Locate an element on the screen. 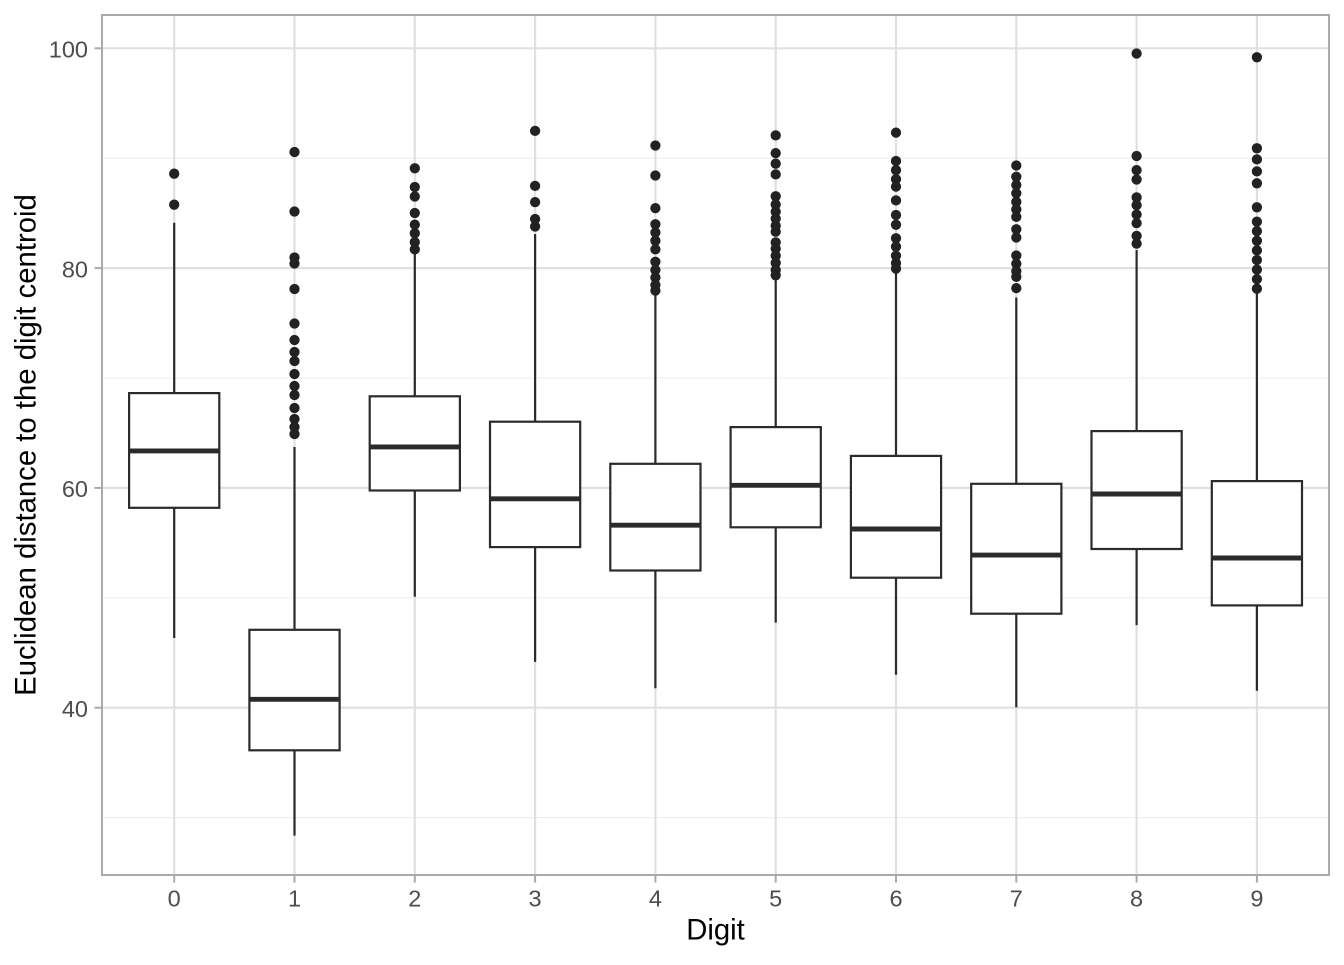 The height and width of the screenshot is (965, 1344). svg-text:Euclidean distance to the digi: Euclidean distance to the digit centroid is located at coordinates (26, 445).